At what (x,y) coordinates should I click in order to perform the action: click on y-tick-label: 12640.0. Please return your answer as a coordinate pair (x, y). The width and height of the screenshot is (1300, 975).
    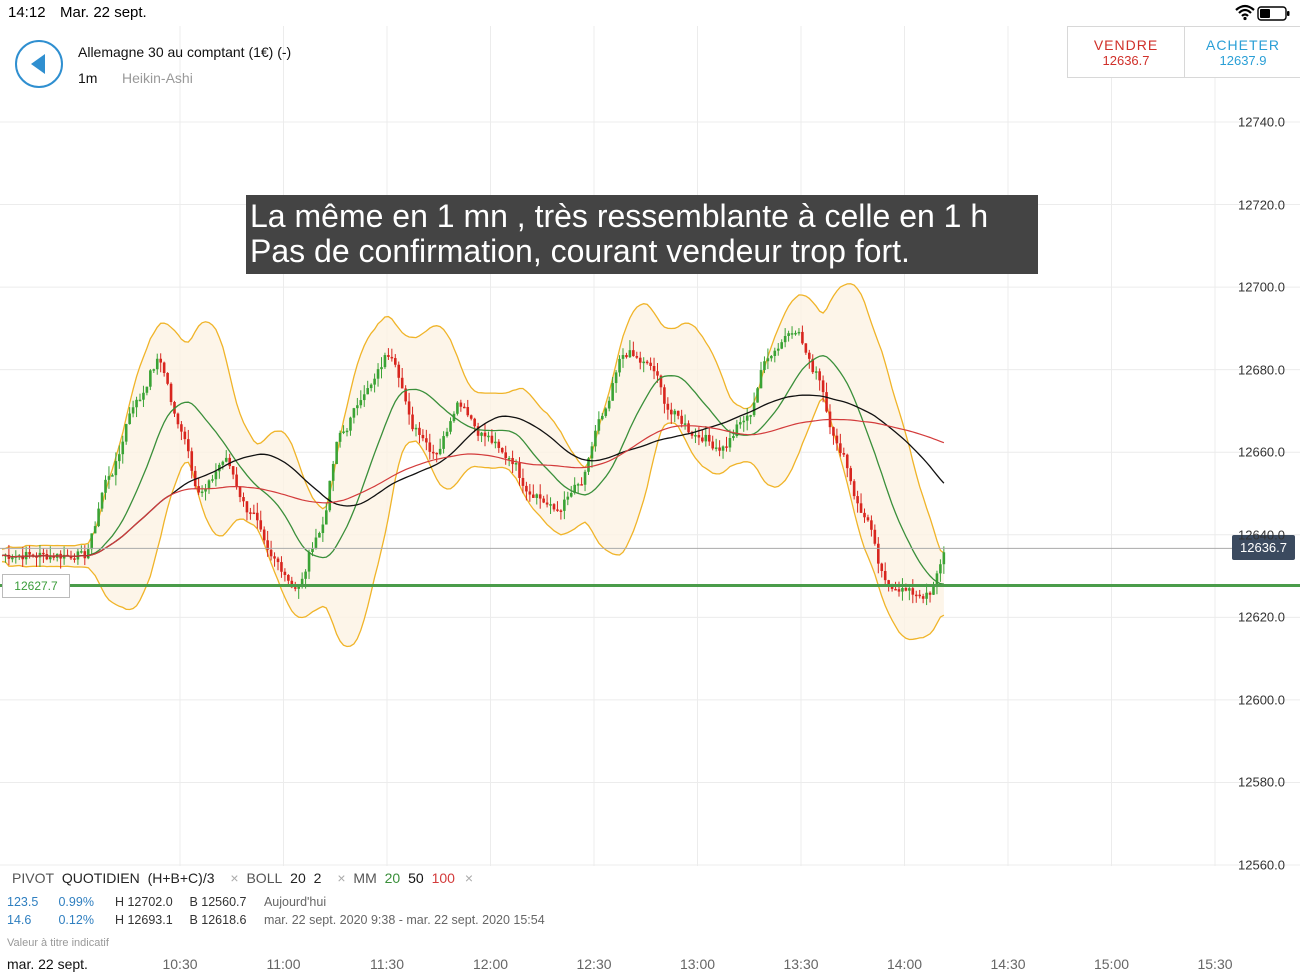
    Looking at the image, I should click on (1261, 535).